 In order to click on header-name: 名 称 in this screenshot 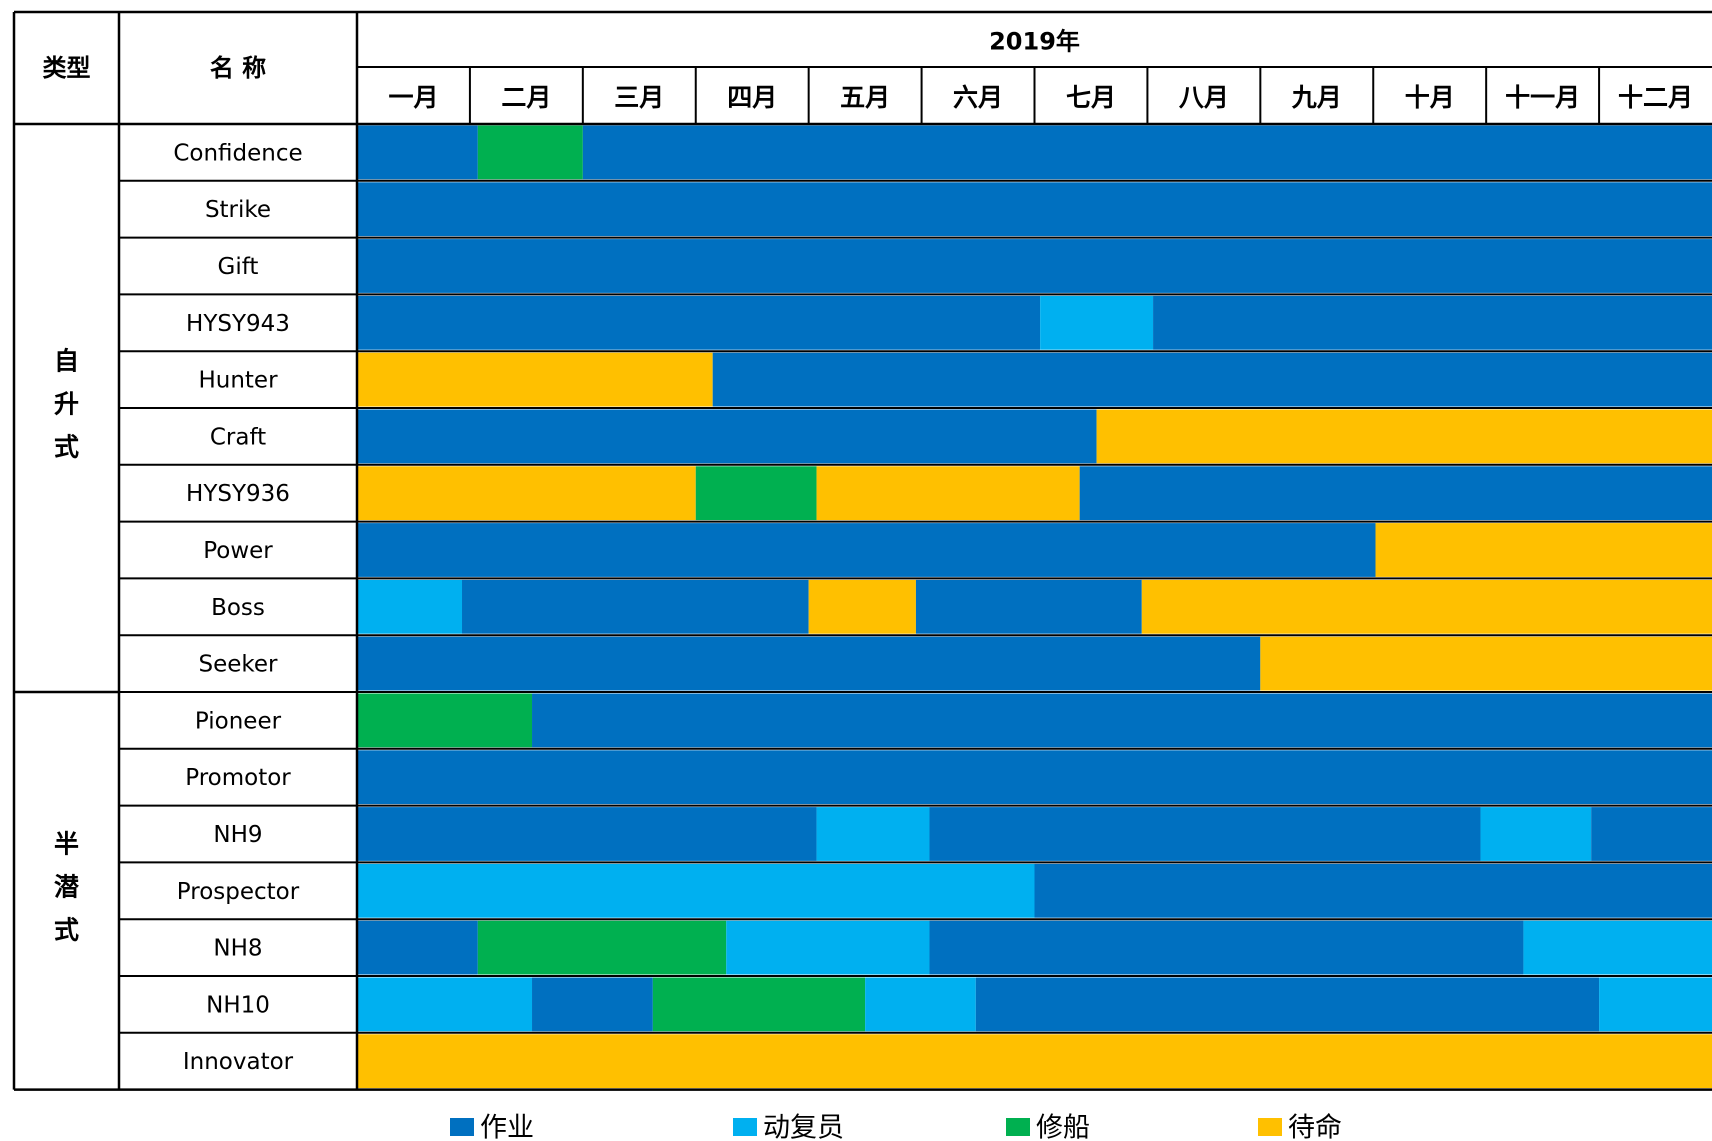, I will do `click(238, 68)`.